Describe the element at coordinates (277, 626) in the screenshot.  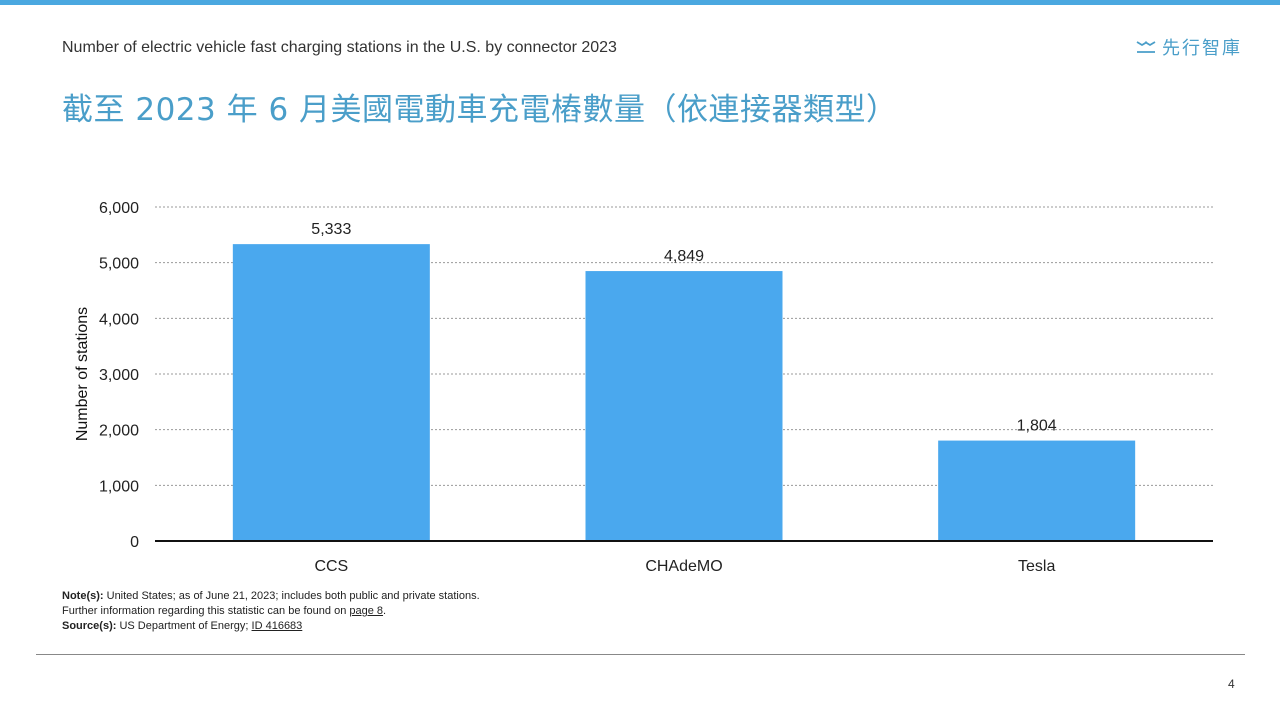
I see `source-id-link: ID 416683` at that location.